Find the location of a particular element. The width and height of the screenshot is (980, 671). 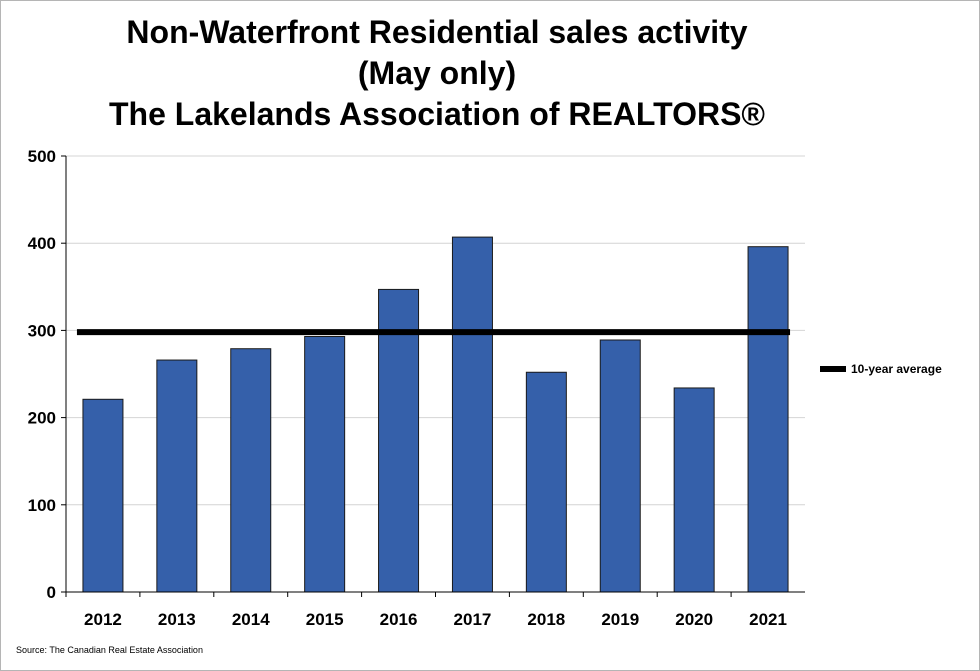

bar-2015 is located at coordinates (325, 464).